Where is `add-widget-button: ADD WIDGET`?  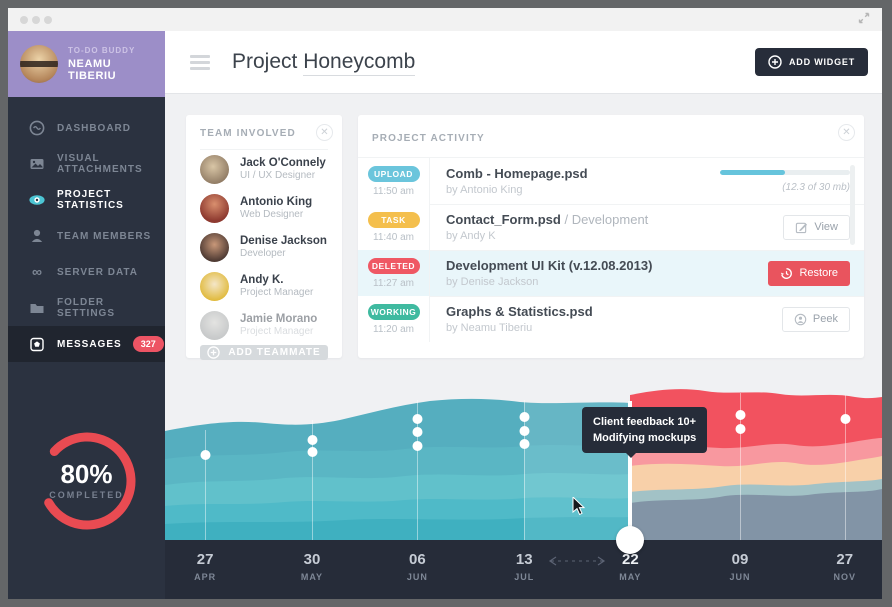
add-widget-button: ADD WIDGET is located at coordinates (811, 62).